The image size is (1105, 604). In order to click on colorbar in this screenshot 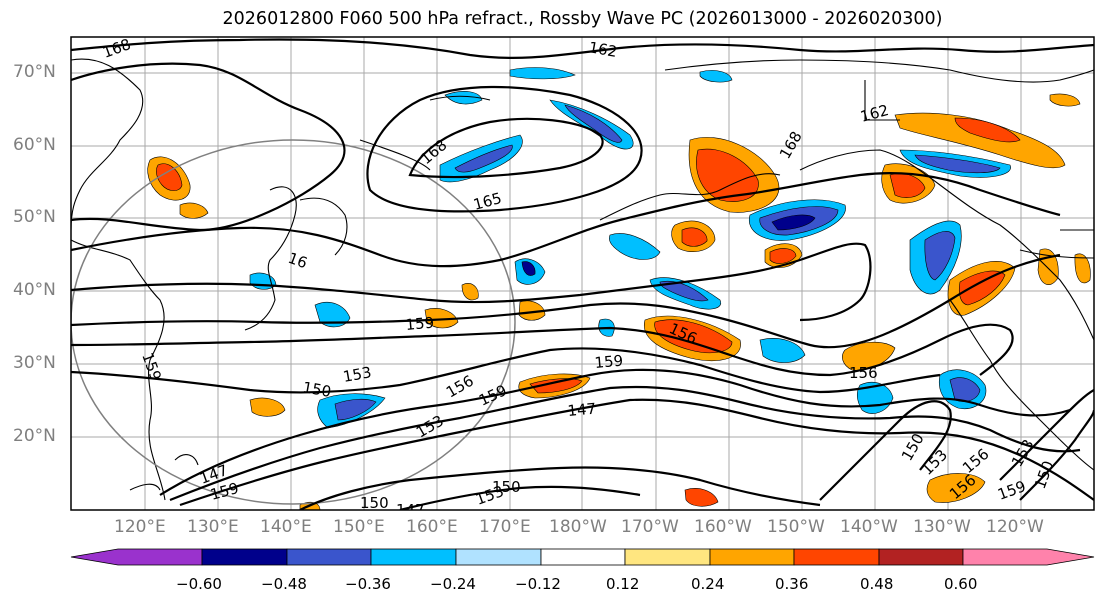, I will do `click(582, 557)`.